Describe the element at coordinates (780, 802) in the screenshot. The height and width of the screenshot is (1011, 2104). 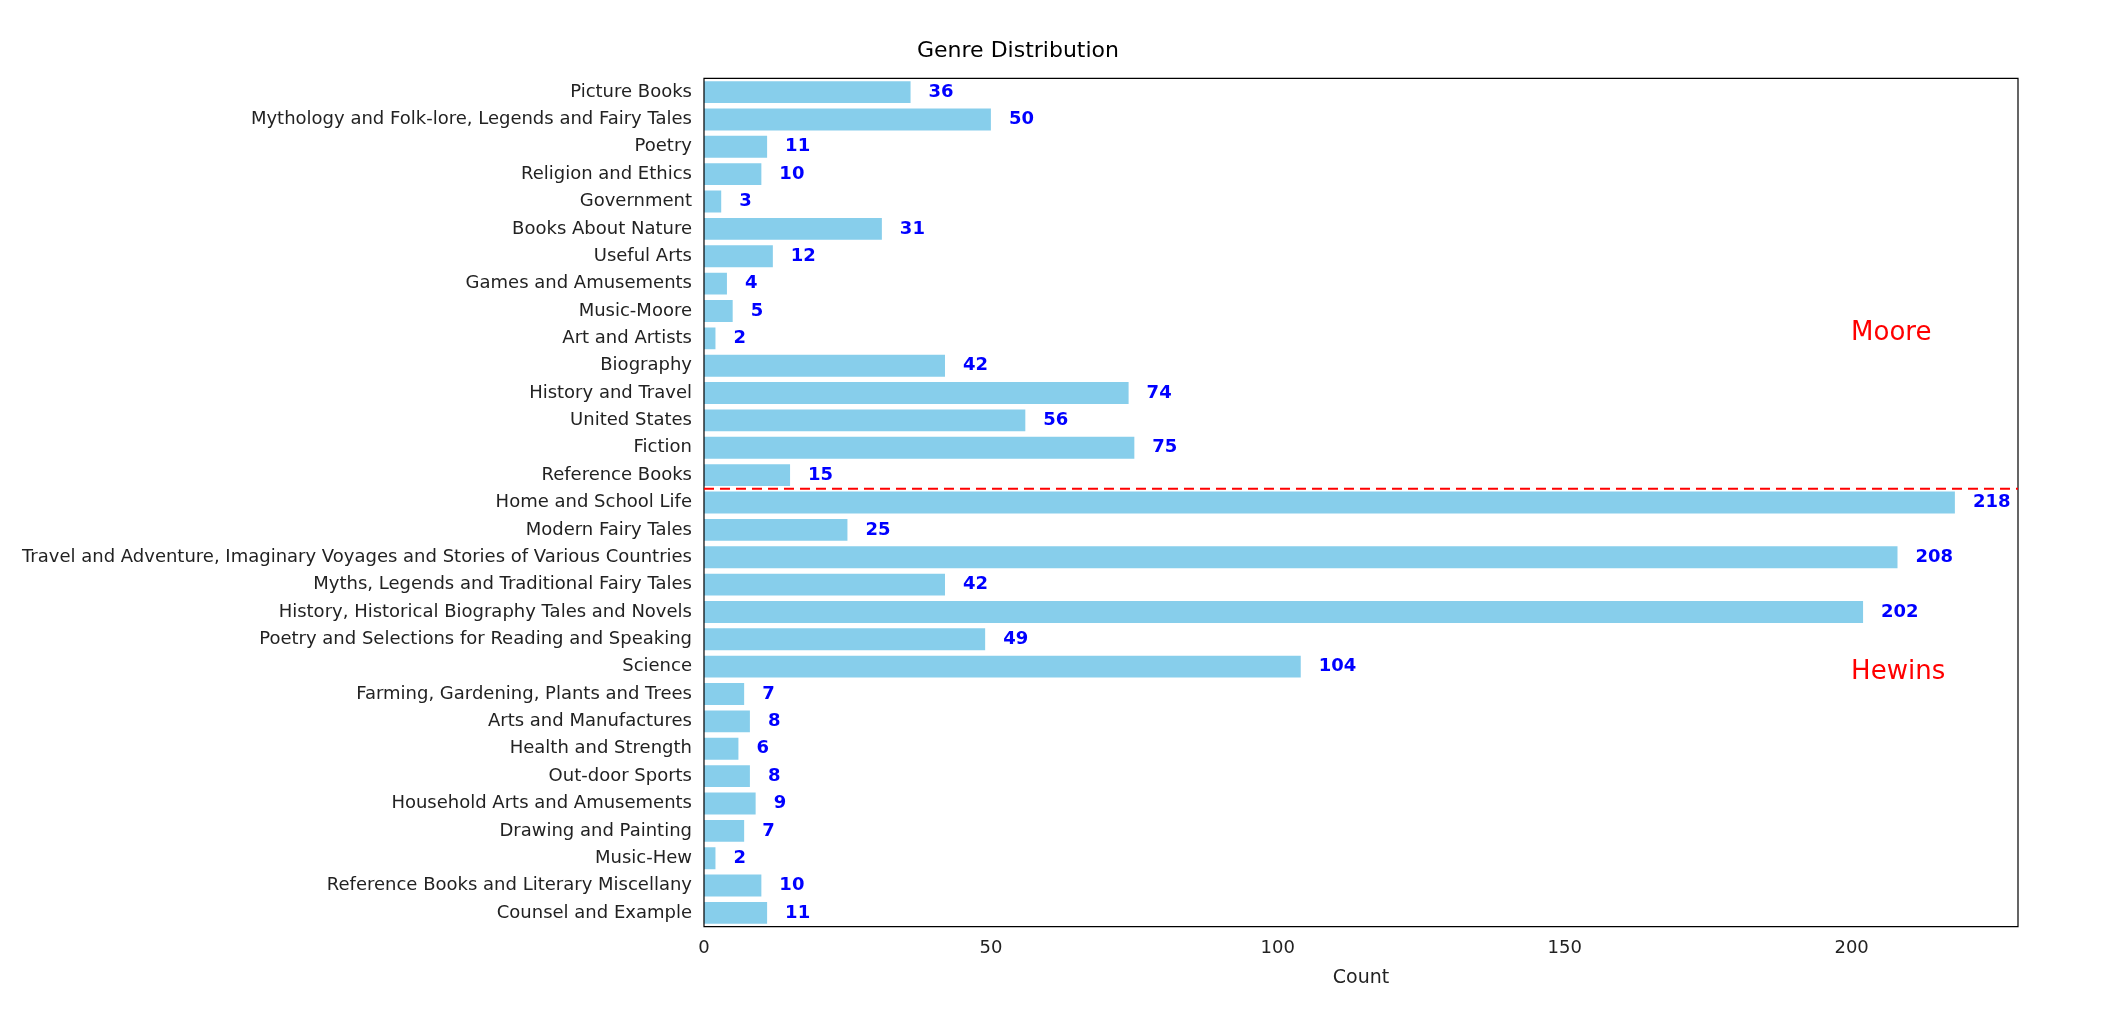
I see `data-label: 9` at that location.